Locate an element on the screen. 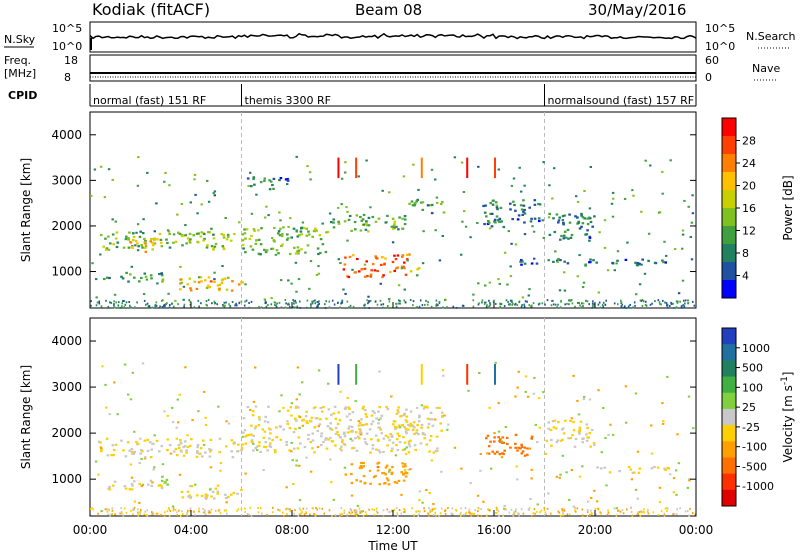 This screenshot has height=558, width=800. y-axis-label: Slant Range [km] is located at coordinates (26, 417).